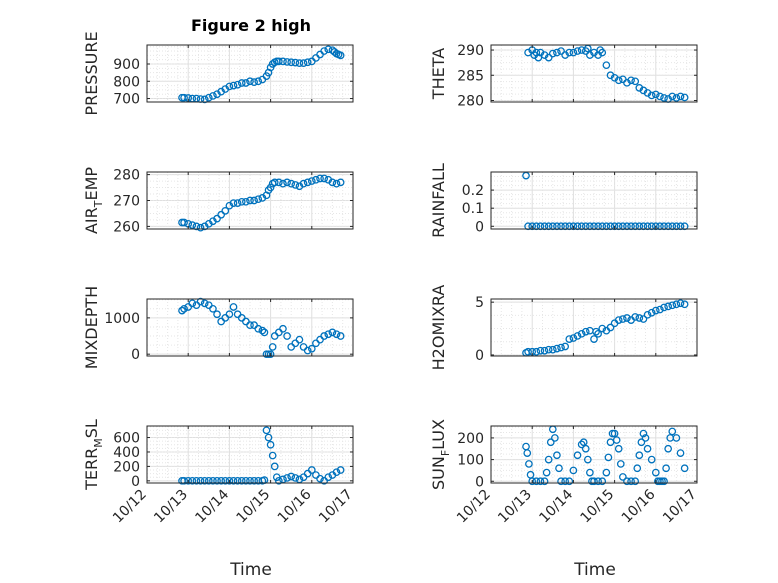  What do you see at coordinates (605, 455) in the screenshot?
I see `series-markers` at bounding box center [605, 455].